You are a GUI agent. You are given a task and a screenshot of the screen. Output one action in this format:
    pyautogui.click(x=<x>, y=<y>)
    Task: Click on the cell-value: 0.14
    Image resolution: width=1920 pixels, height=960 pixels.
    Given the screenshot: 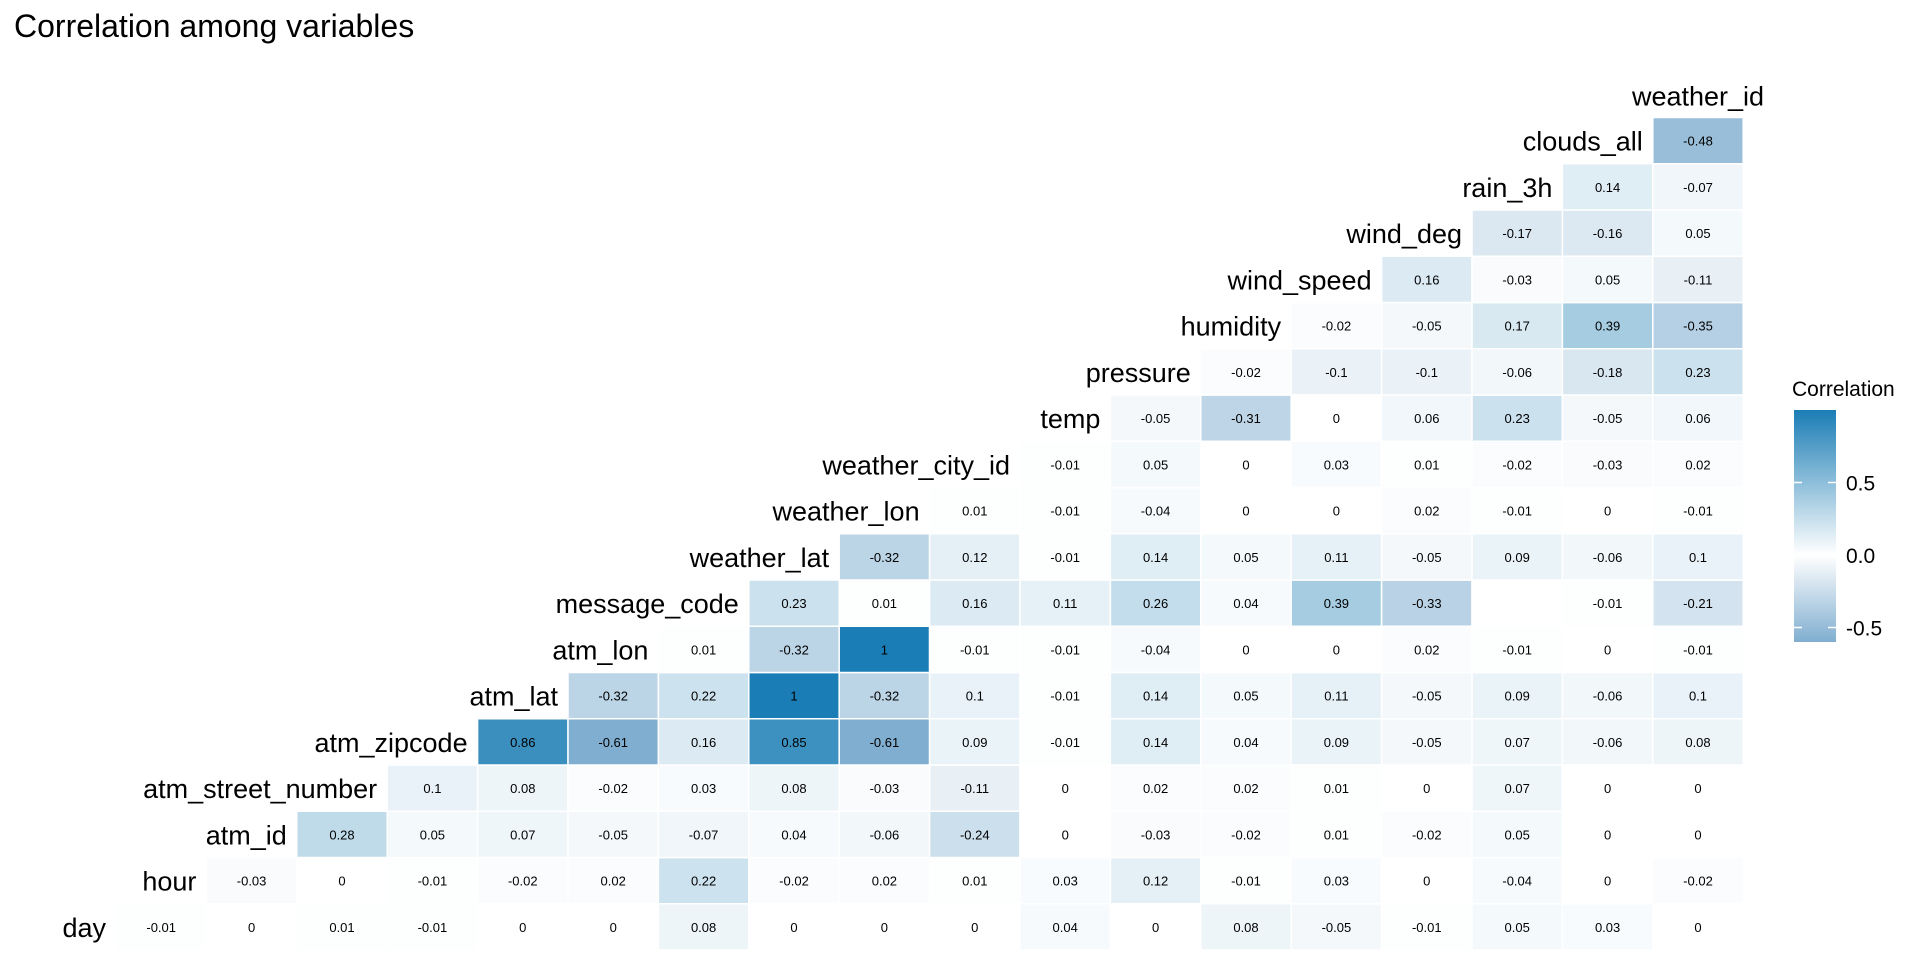 What is the action you would take?
    pyautogui.click(x=1155, y=742)
    